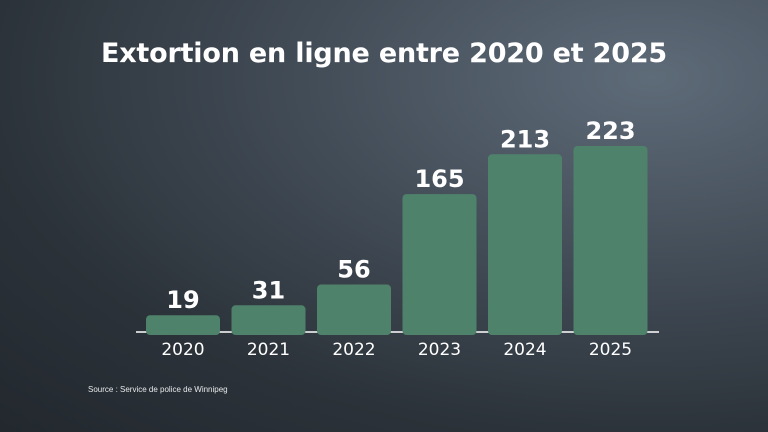 Image resolution: width=768 pixels, height=432 pixels. What do you see at coordinates (525, 244) in the screenshot?
I see `bar-2024` at bounding box center [525, 244].